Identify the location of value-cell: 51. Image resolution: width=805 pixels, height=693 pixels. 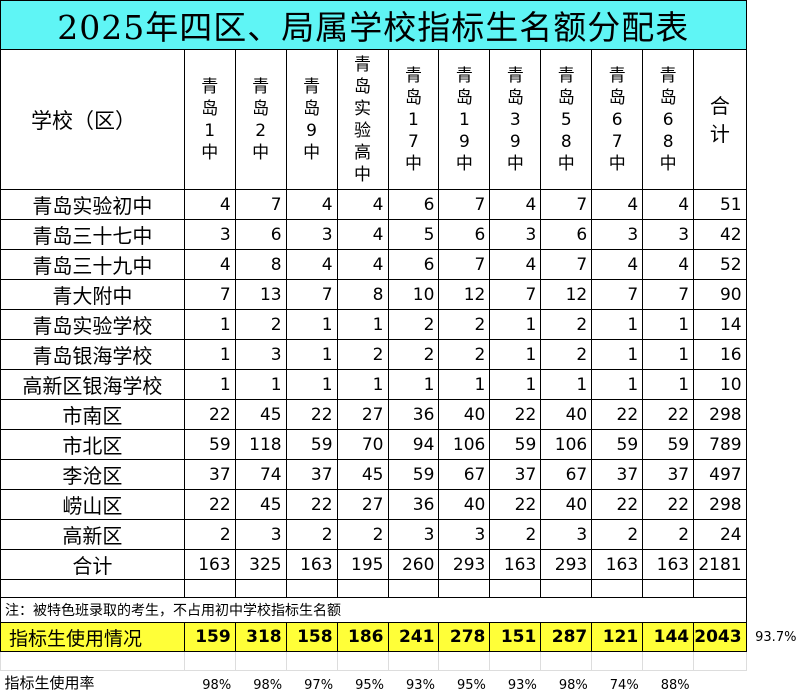
(720, 205).